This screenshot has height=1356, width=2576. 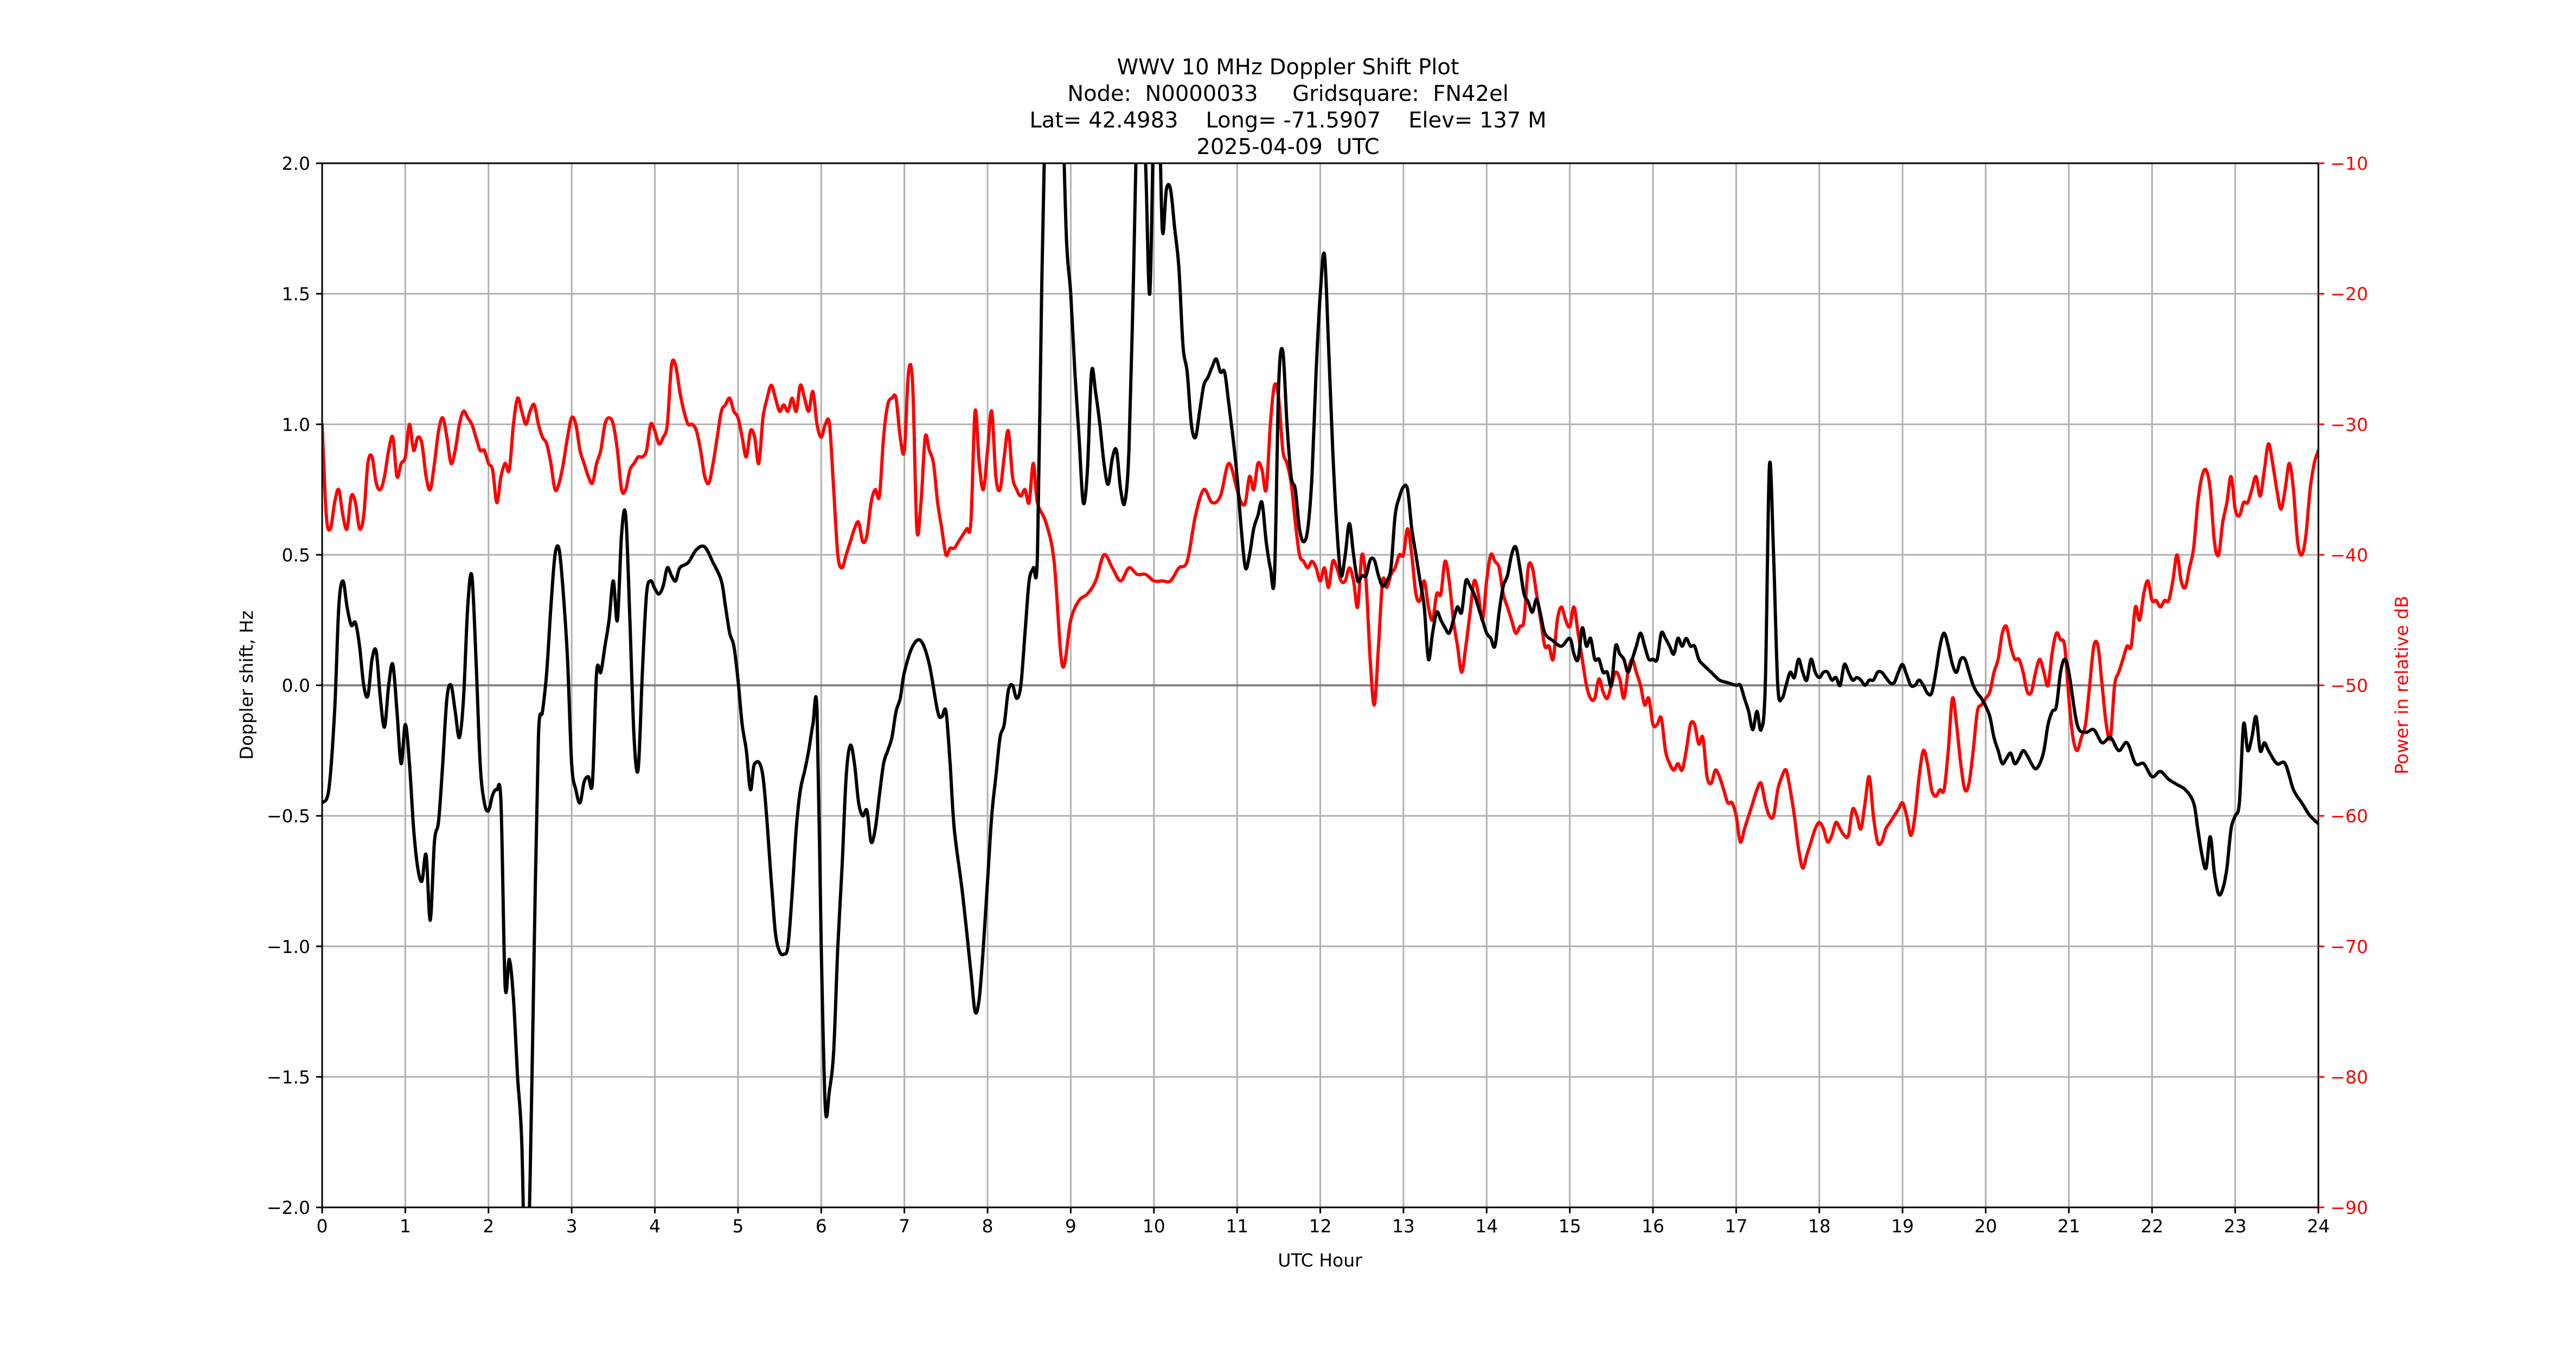 What do you see at coordinates (296, 294) in the screenshot?
I see `y-tick-label: 1.5` at bounding box center [296, 294].